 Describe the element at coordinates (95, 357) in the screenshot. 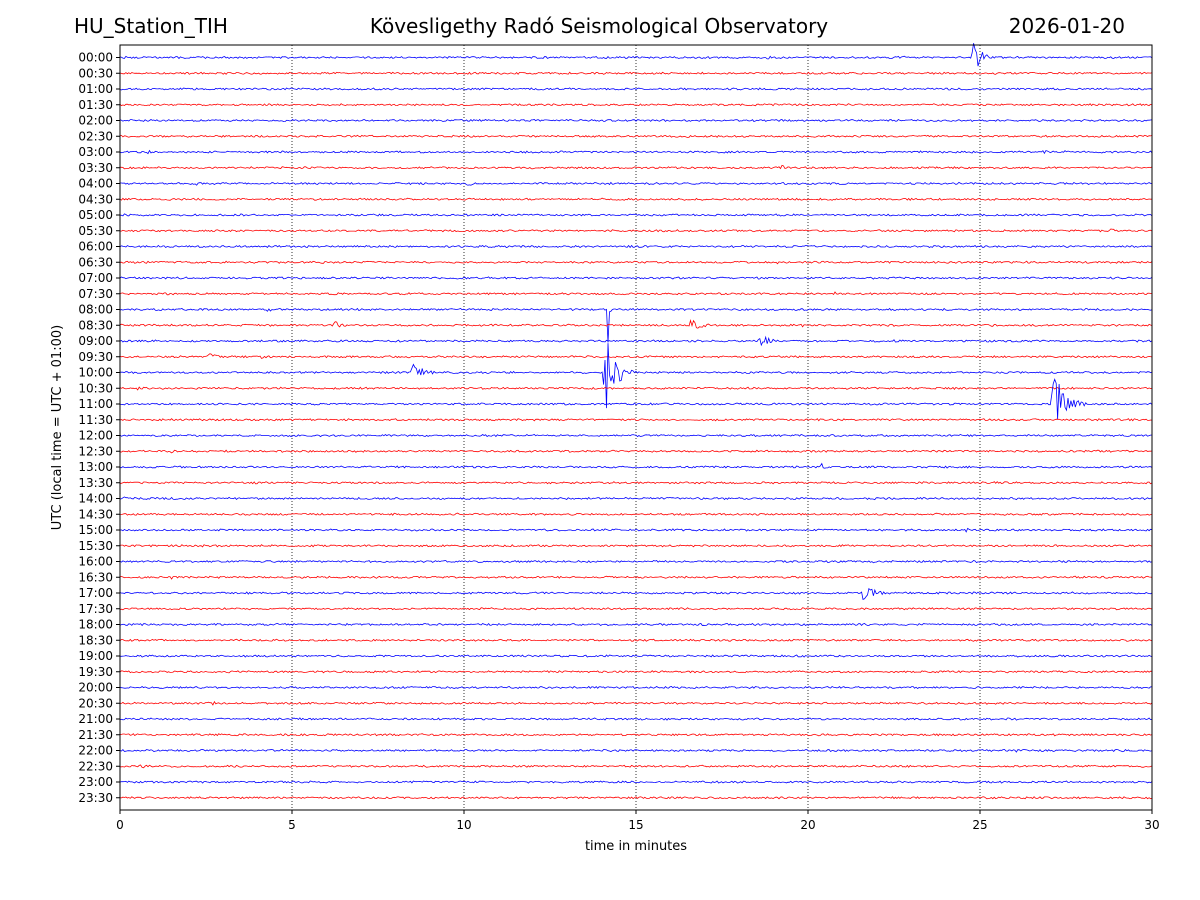

I see `y-tick-label: 09:30` at that location.